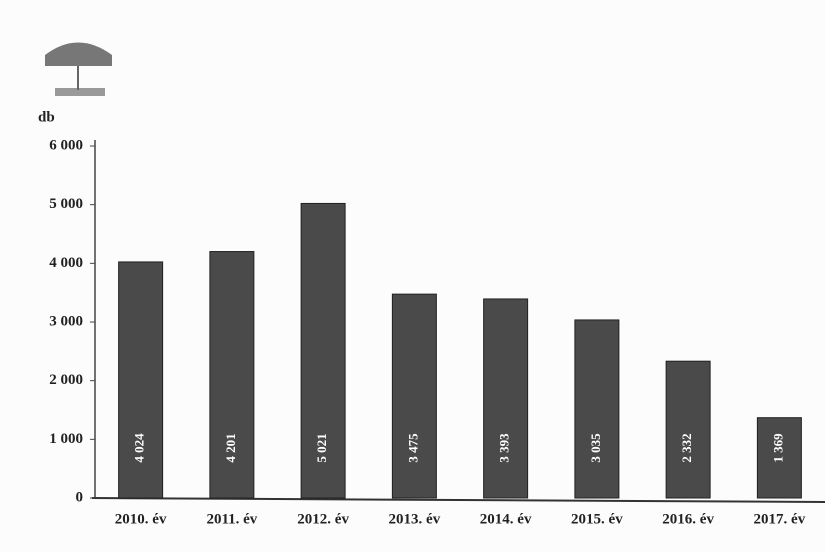 The image size is (825, 552). Describe the element at coordinates (80, 497) in the screenshot. I see `y-tick-label: 0` at that location.